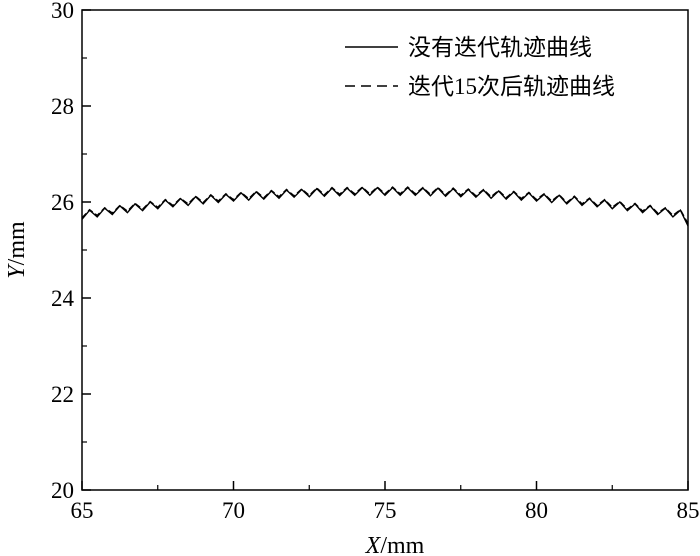  What do you see at coordinates (688, 510) in the screenshot?
I see `x-tick-label: 85` at bounding box center [688, 510].